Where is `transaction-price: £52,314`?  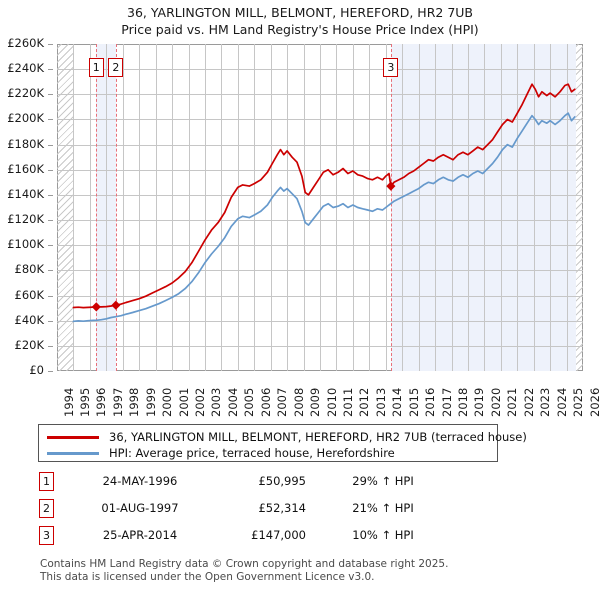
transaction-price: £52,314 is located at coordinates (282, 508).